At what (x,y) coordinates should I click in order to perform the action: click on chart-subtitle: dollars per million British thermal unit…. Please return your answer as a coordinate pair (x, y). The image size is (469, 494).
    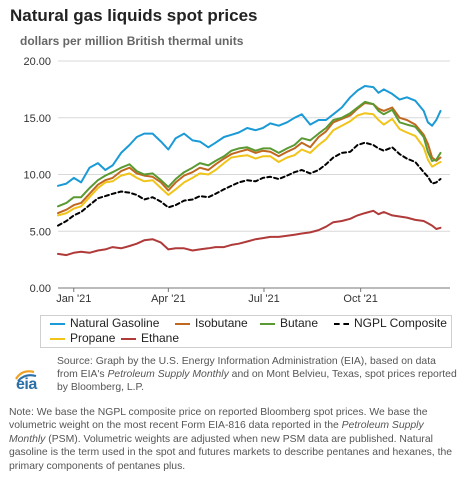
    Looking at the image, I should click on (132, 41).